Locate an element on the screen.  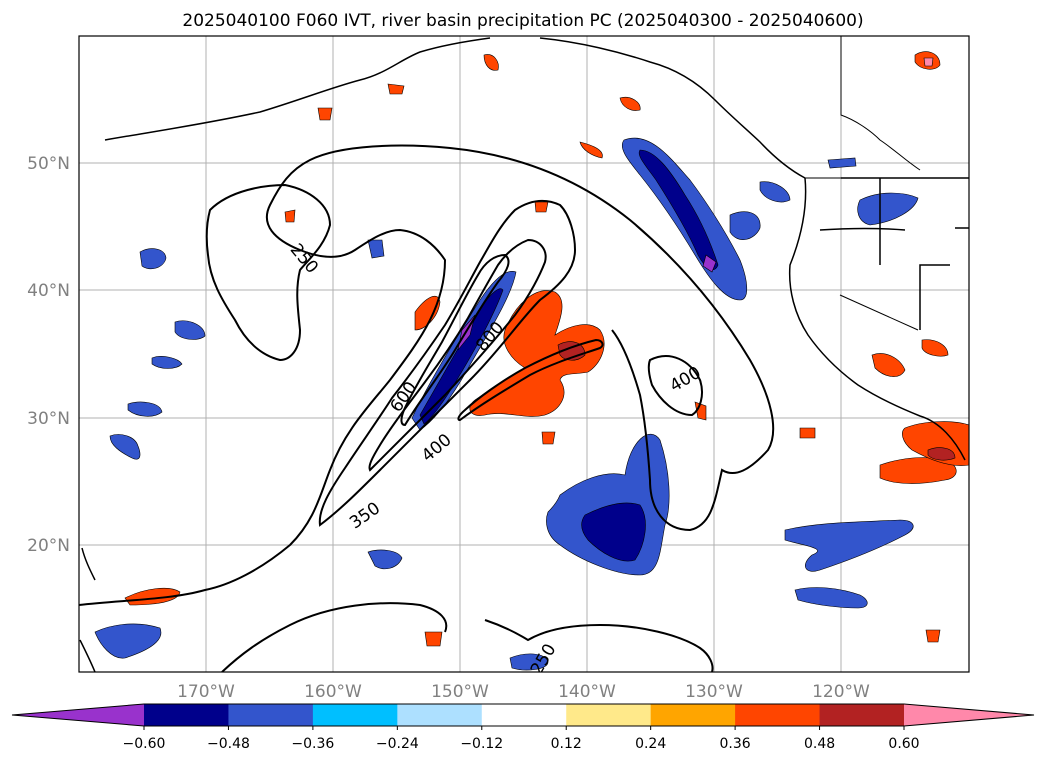
lon-label-140w: 140°W is located at coordinates (587, 692).